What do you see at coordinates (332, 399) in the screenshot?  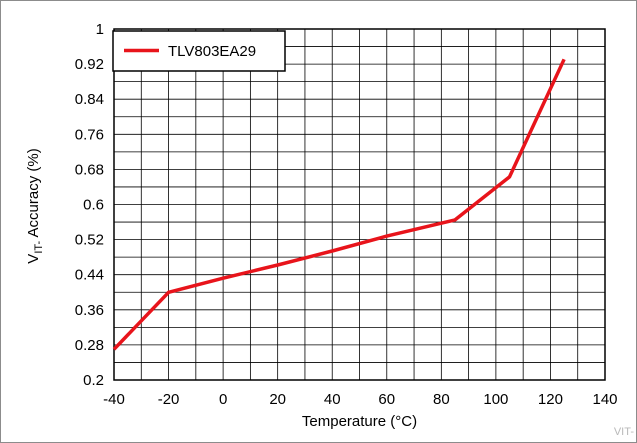 I see `x-tick-label: 40` at bounding box center [332, 399].